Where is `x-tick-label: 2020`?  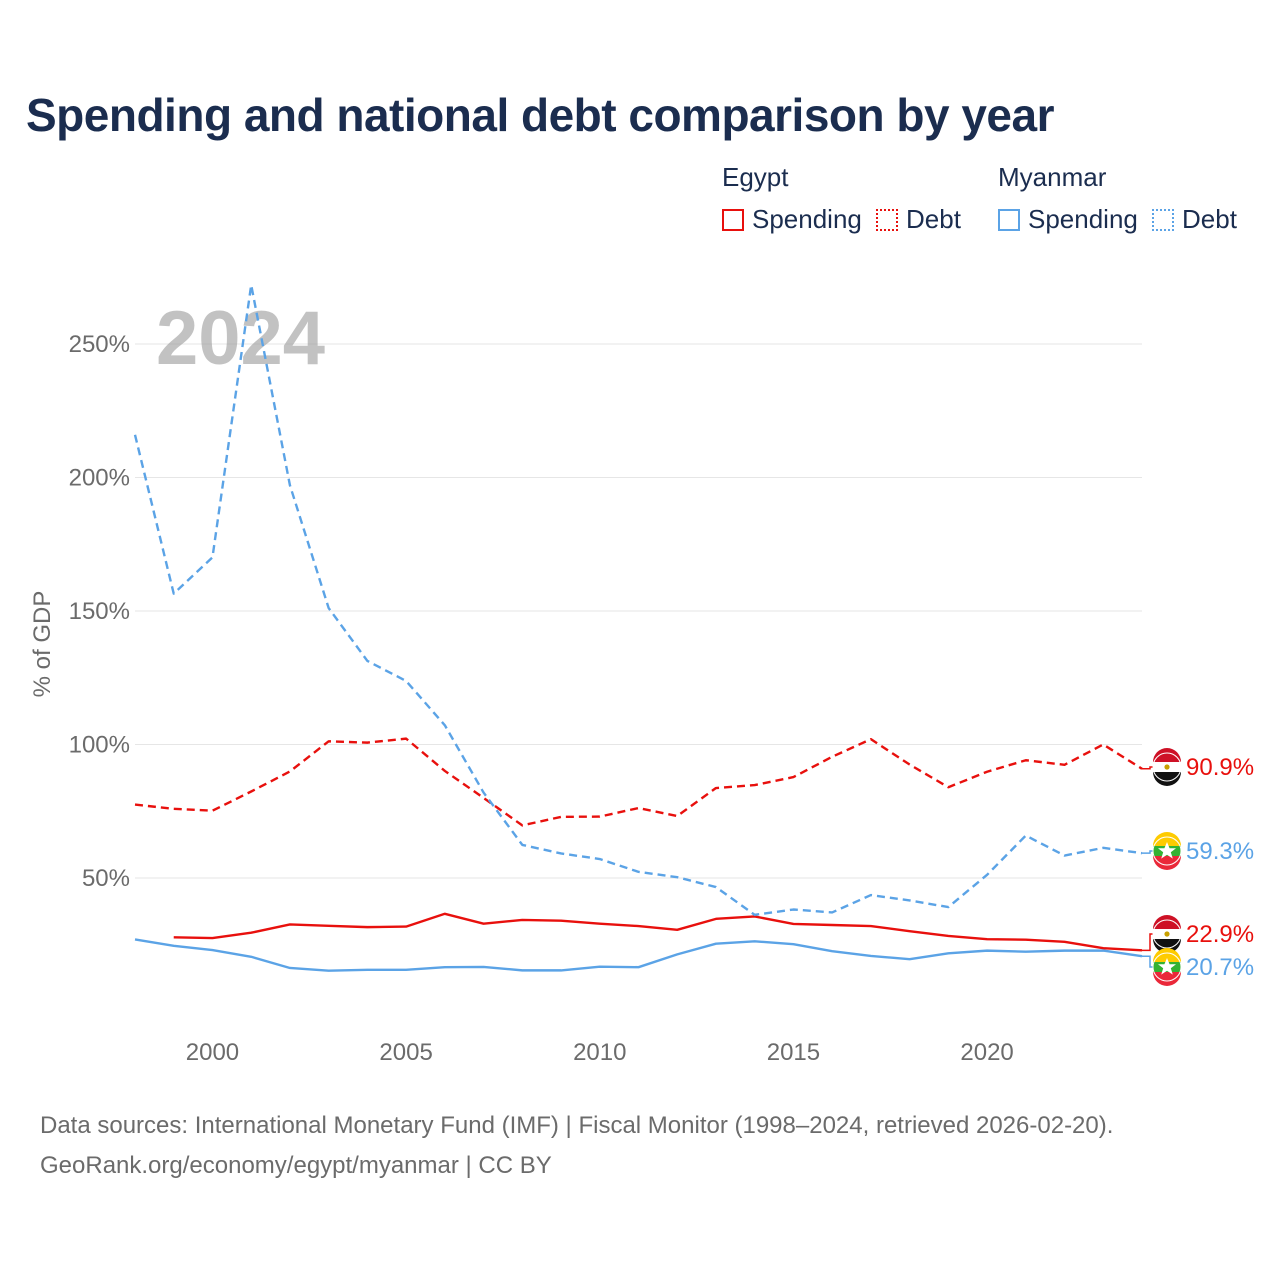 x-tick-label: 2020 is located at coordinates (986, 1052).